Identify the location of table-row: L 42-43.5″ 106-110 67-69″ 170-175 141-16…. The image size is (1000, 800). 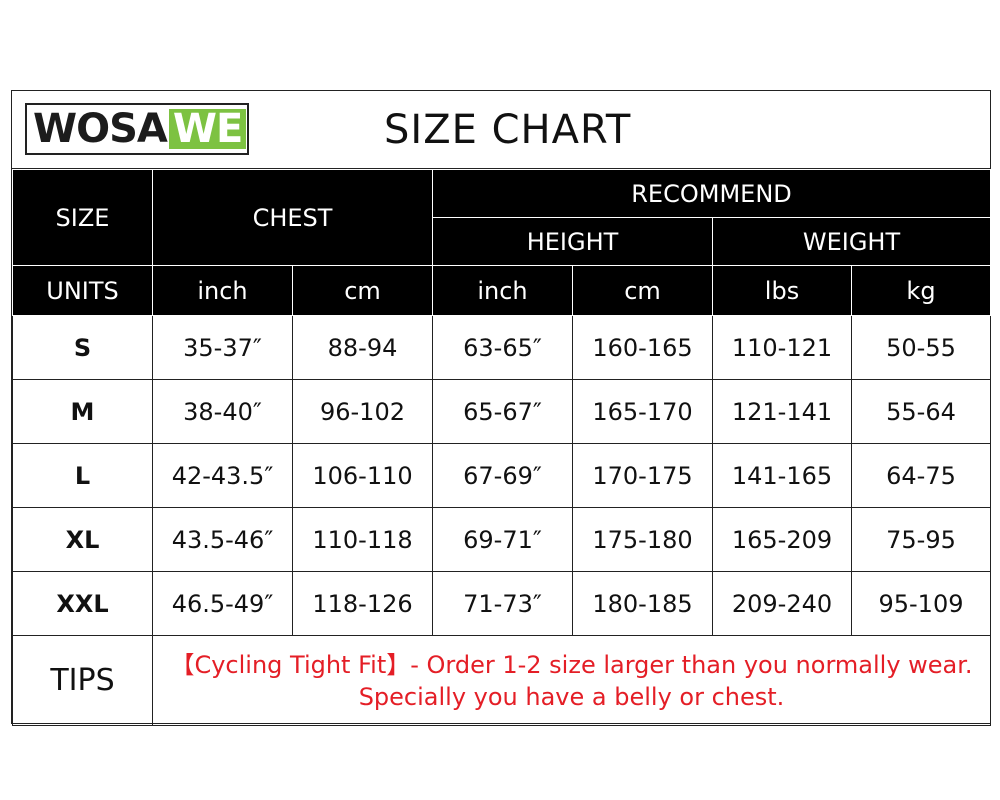
(501, 475).